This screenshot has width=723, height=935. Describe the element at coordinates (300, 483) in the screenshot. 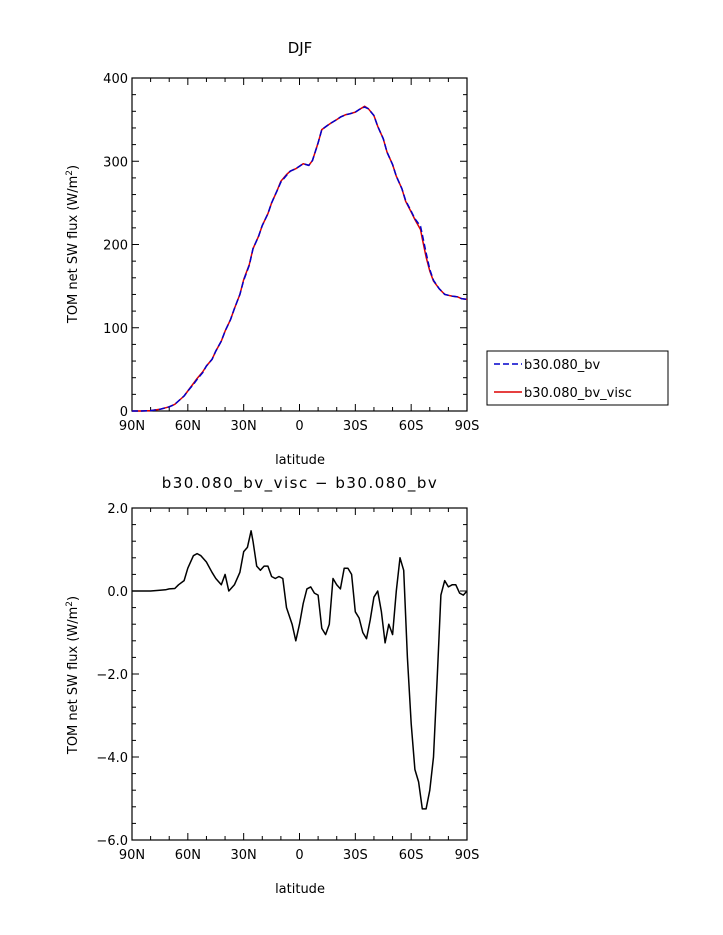

I see `chart-bottom-title: b30.080_bv_visc − b30.080_bv` at that location.